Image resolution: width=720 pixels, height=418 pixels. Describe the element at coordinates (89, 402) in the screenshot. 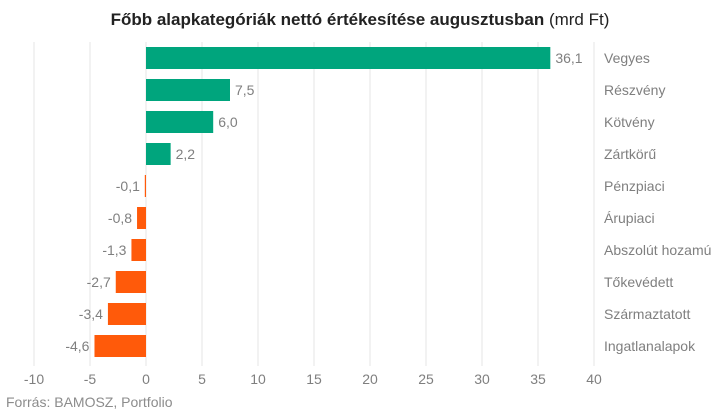

I see `source-note: Forrás: BAMOSZ, Portfolio` at that location.